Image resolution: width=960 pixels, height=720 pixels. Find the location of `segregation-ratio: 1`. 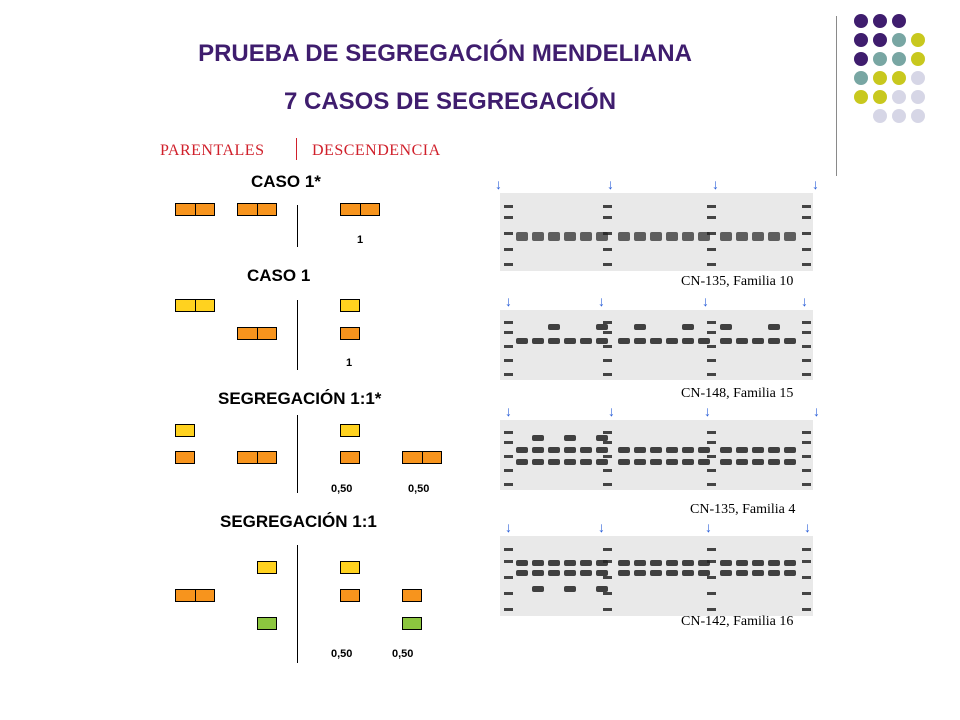

segregation-ratio: 1 is located at coordinates (349, 363).